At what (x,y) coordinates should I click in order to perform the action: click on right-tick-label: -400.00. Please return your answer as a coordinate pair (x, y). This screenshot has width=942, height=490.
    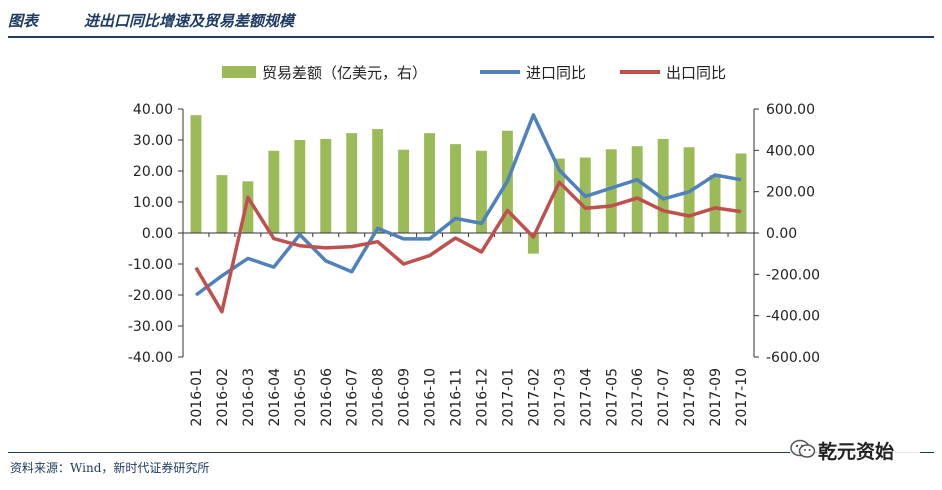
    Looking at the image, I should click on (793, 317).